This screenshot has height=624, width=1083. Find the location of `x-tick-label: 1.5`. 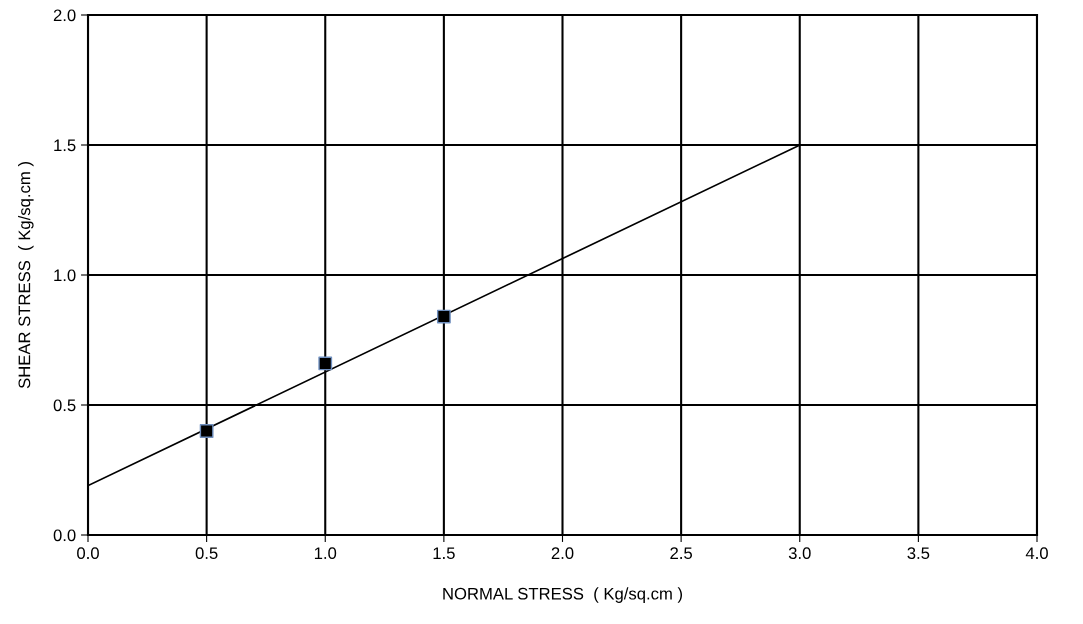

x-tick-label: 1.5 is located at coordinates (444, 553).